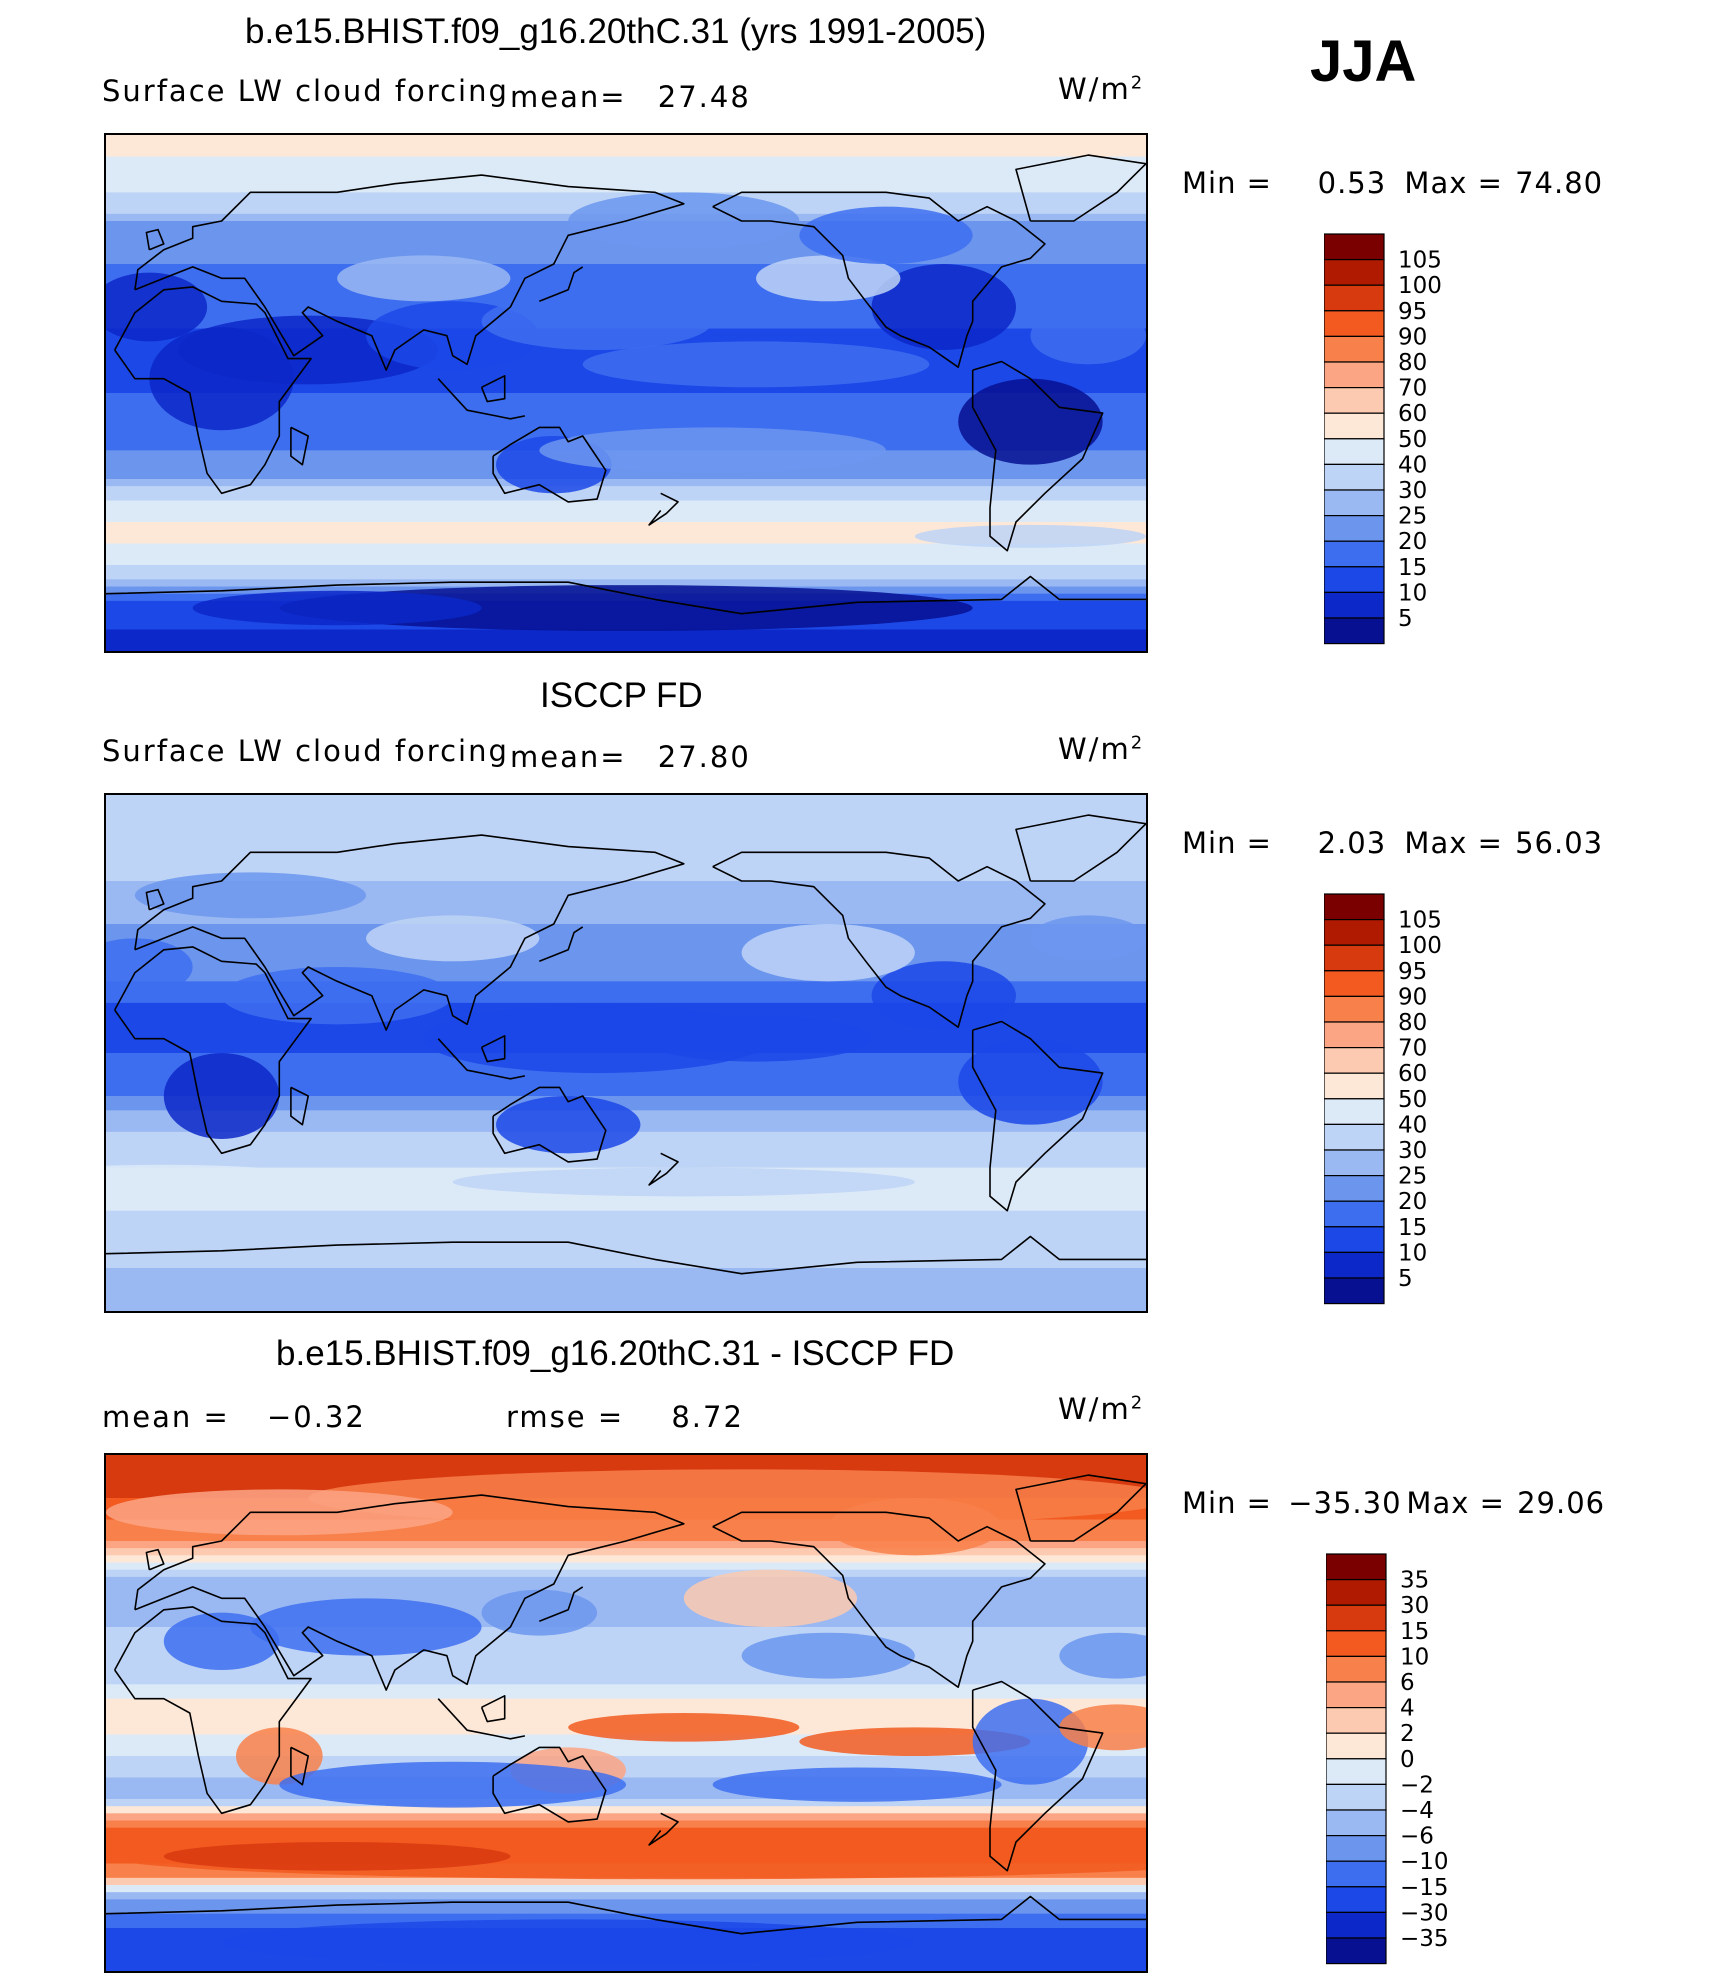 This screenshot has height=1979, width=1710. Describe the element at coordinates (1399, 439) in the screenshot. I see `panel1-colorbar: 105 100 95 90 80 70 60 50 40 30 25 20 15 10 5` at that location.